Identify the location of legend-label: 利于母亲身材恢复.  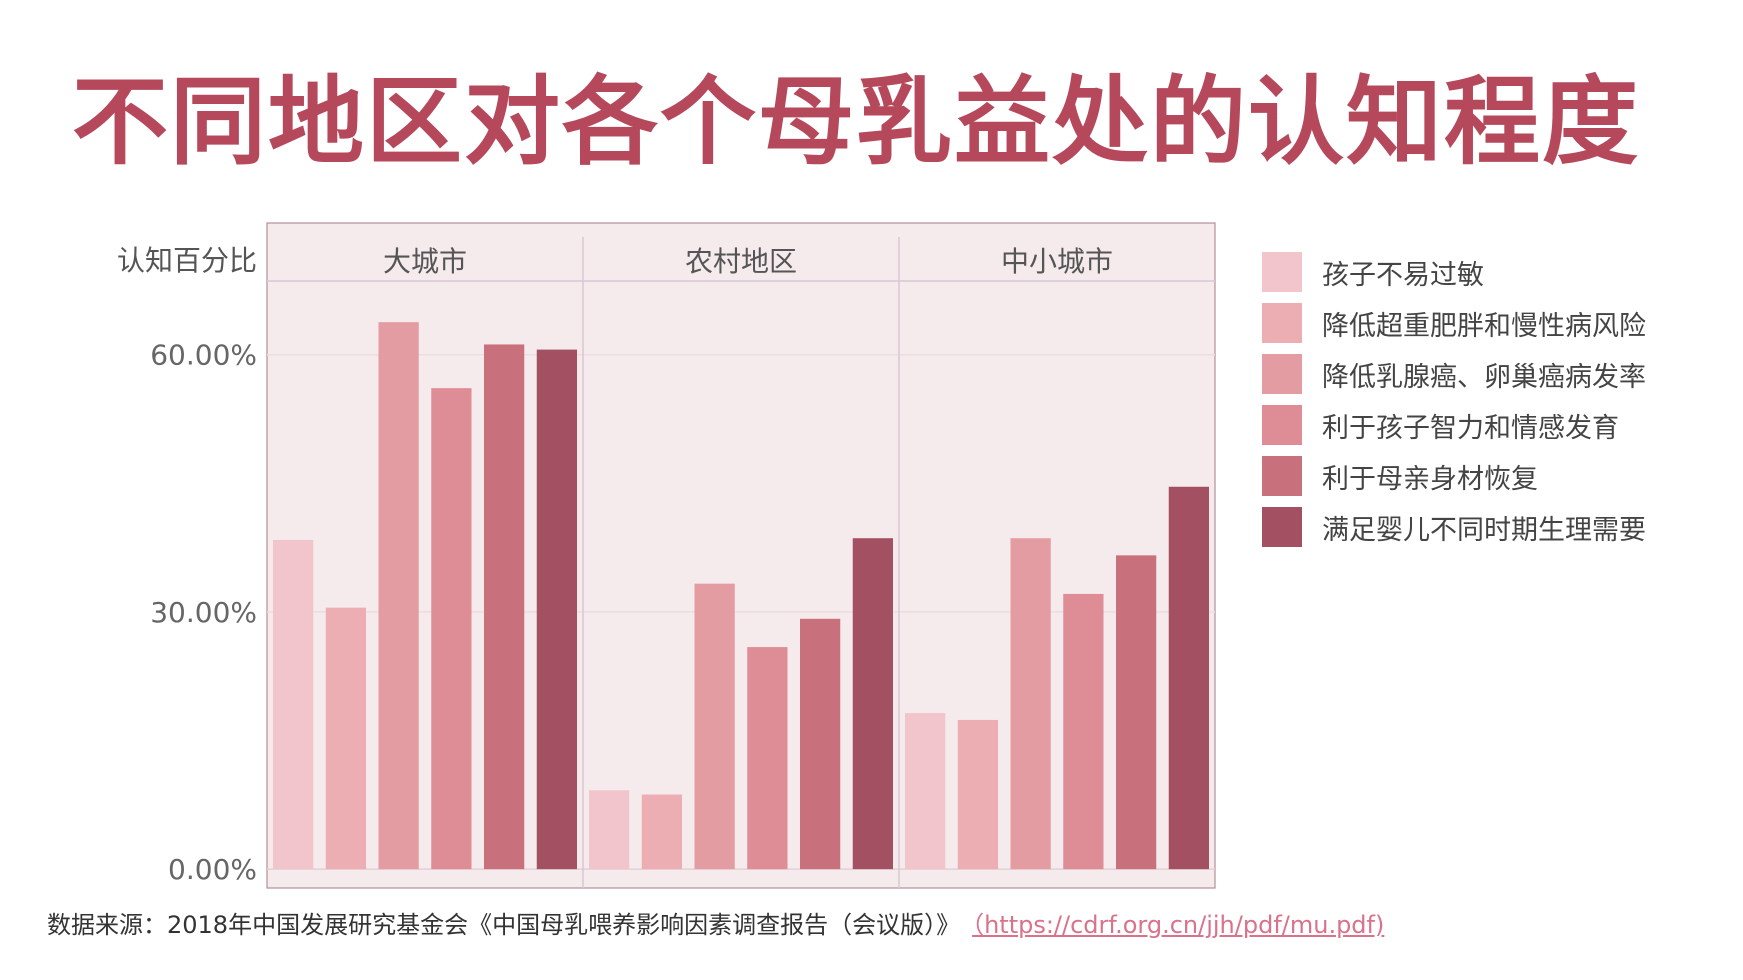
(1430, 479).